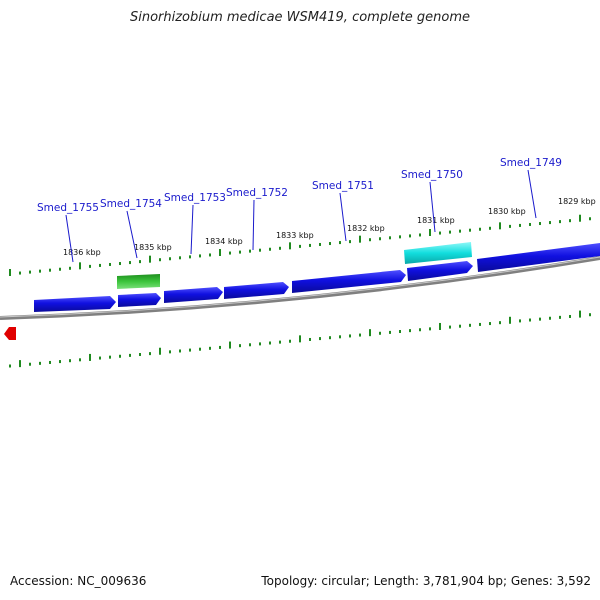  What do you see at coordinates (131, 204) in the screenshot?
I see `gene-label-smed-1754: Smed_1754` at bounding box center [131, 204].